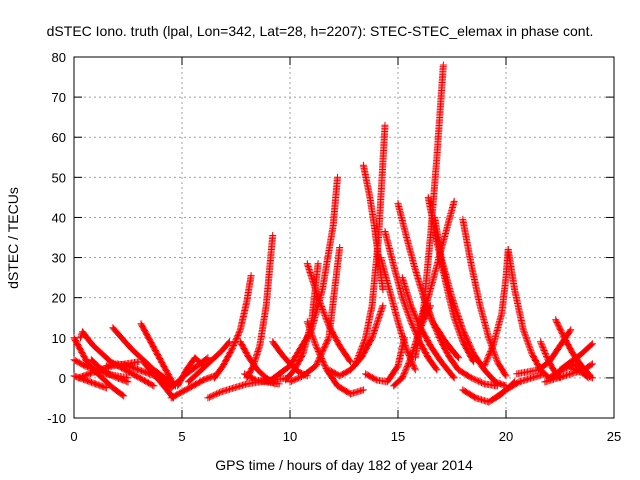 The image size is (640, 480). Describe the element at coordinates (344, 465) in the screenshot. I see `x-axis-title: GPS time / hours of day 182 of year 2014` at that location.